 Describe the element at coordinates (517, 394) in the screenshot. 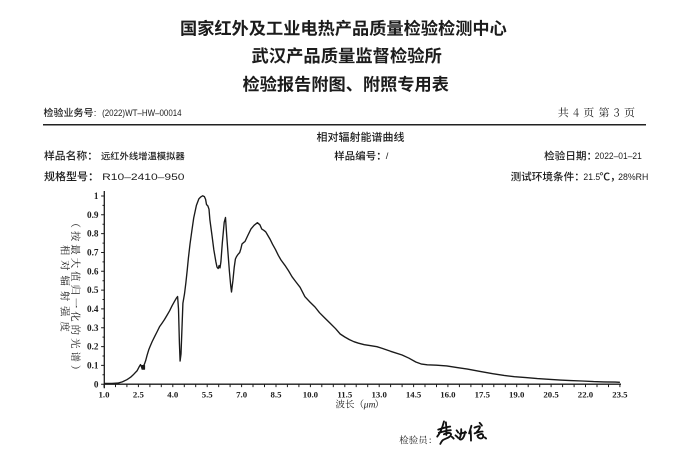

I see `svg-text: 19.0` at that location.